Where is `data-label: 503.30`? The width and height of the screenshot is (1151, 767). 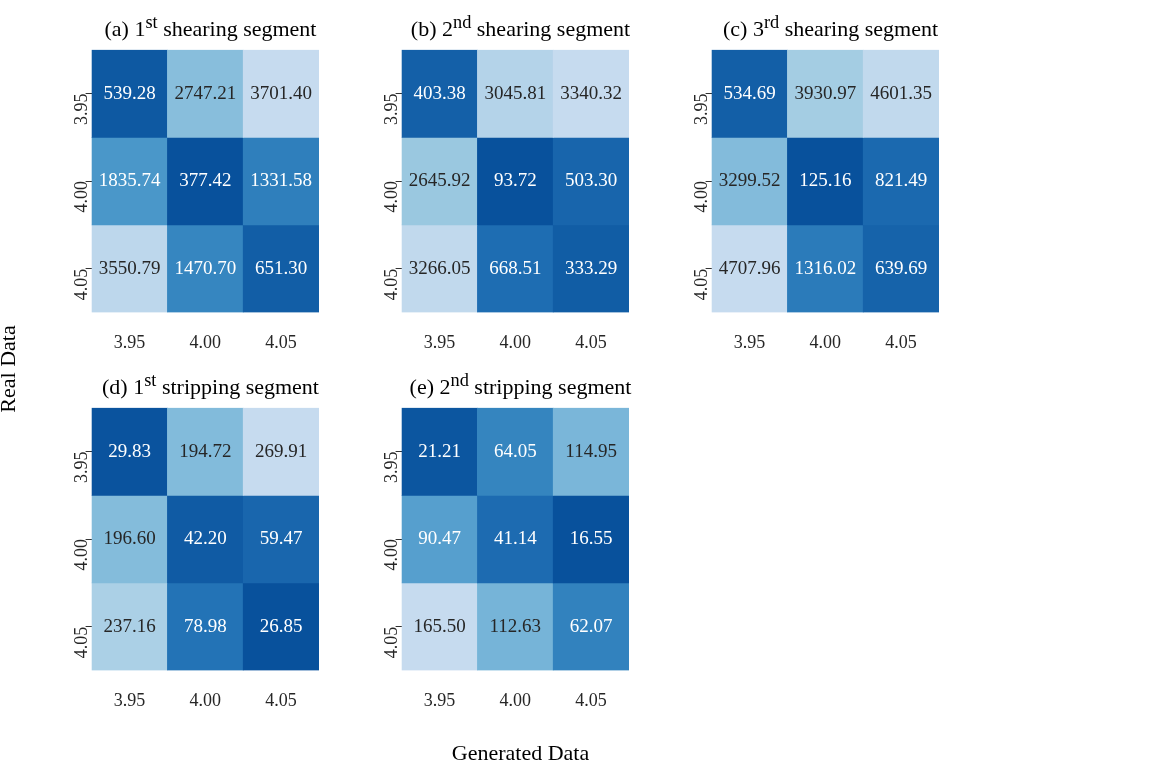
data-label: 503.30 is located at coordinates (591, 180).